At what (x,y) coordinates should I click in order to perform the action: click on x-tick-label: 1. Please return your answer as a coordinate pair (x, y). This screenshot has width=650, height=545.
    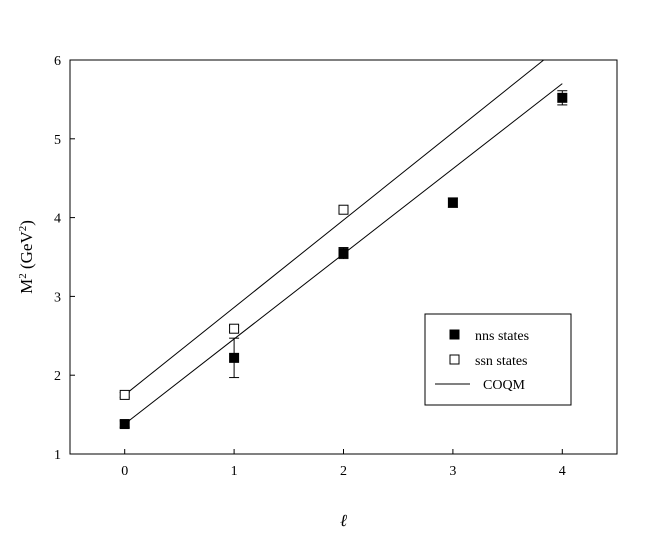
    Looking at the image, I should click on (234, 471).